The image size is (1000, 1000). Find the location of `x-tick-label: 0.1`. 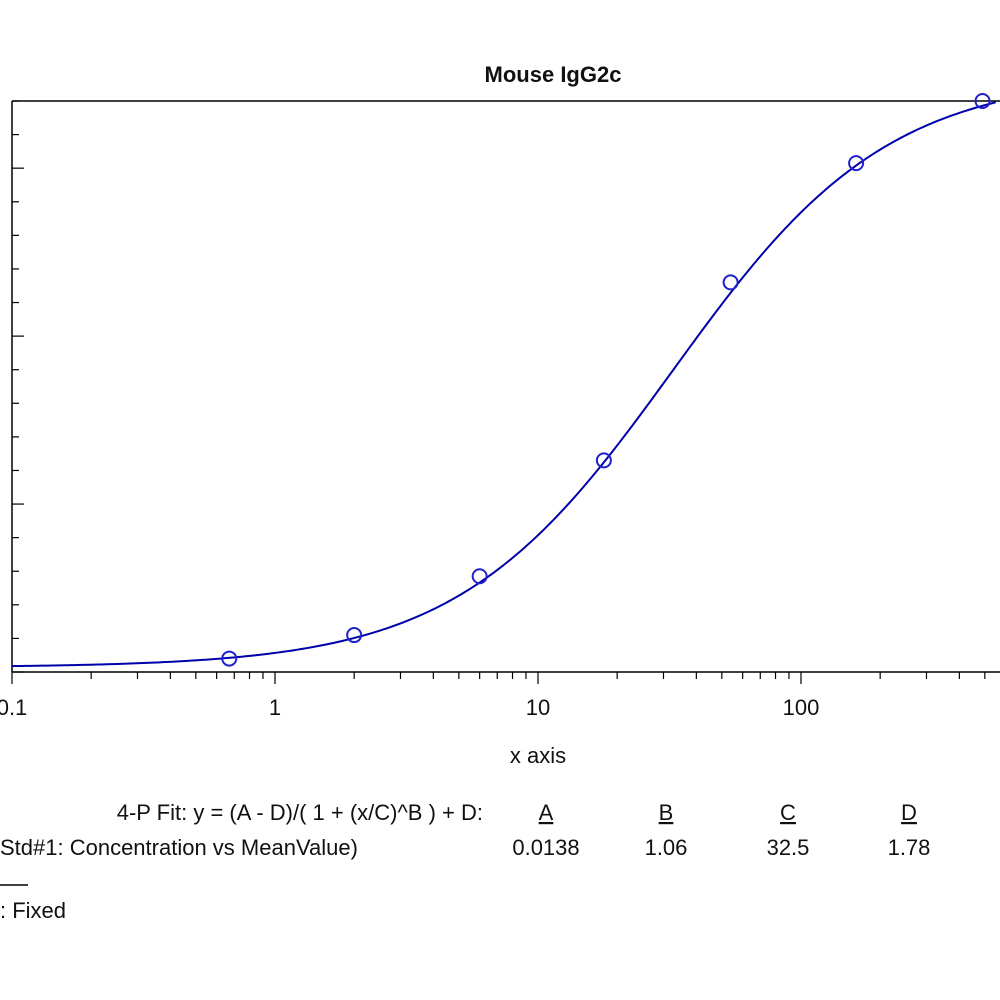

x-tick-label: 0.1 is located at coordinates (13, 707).